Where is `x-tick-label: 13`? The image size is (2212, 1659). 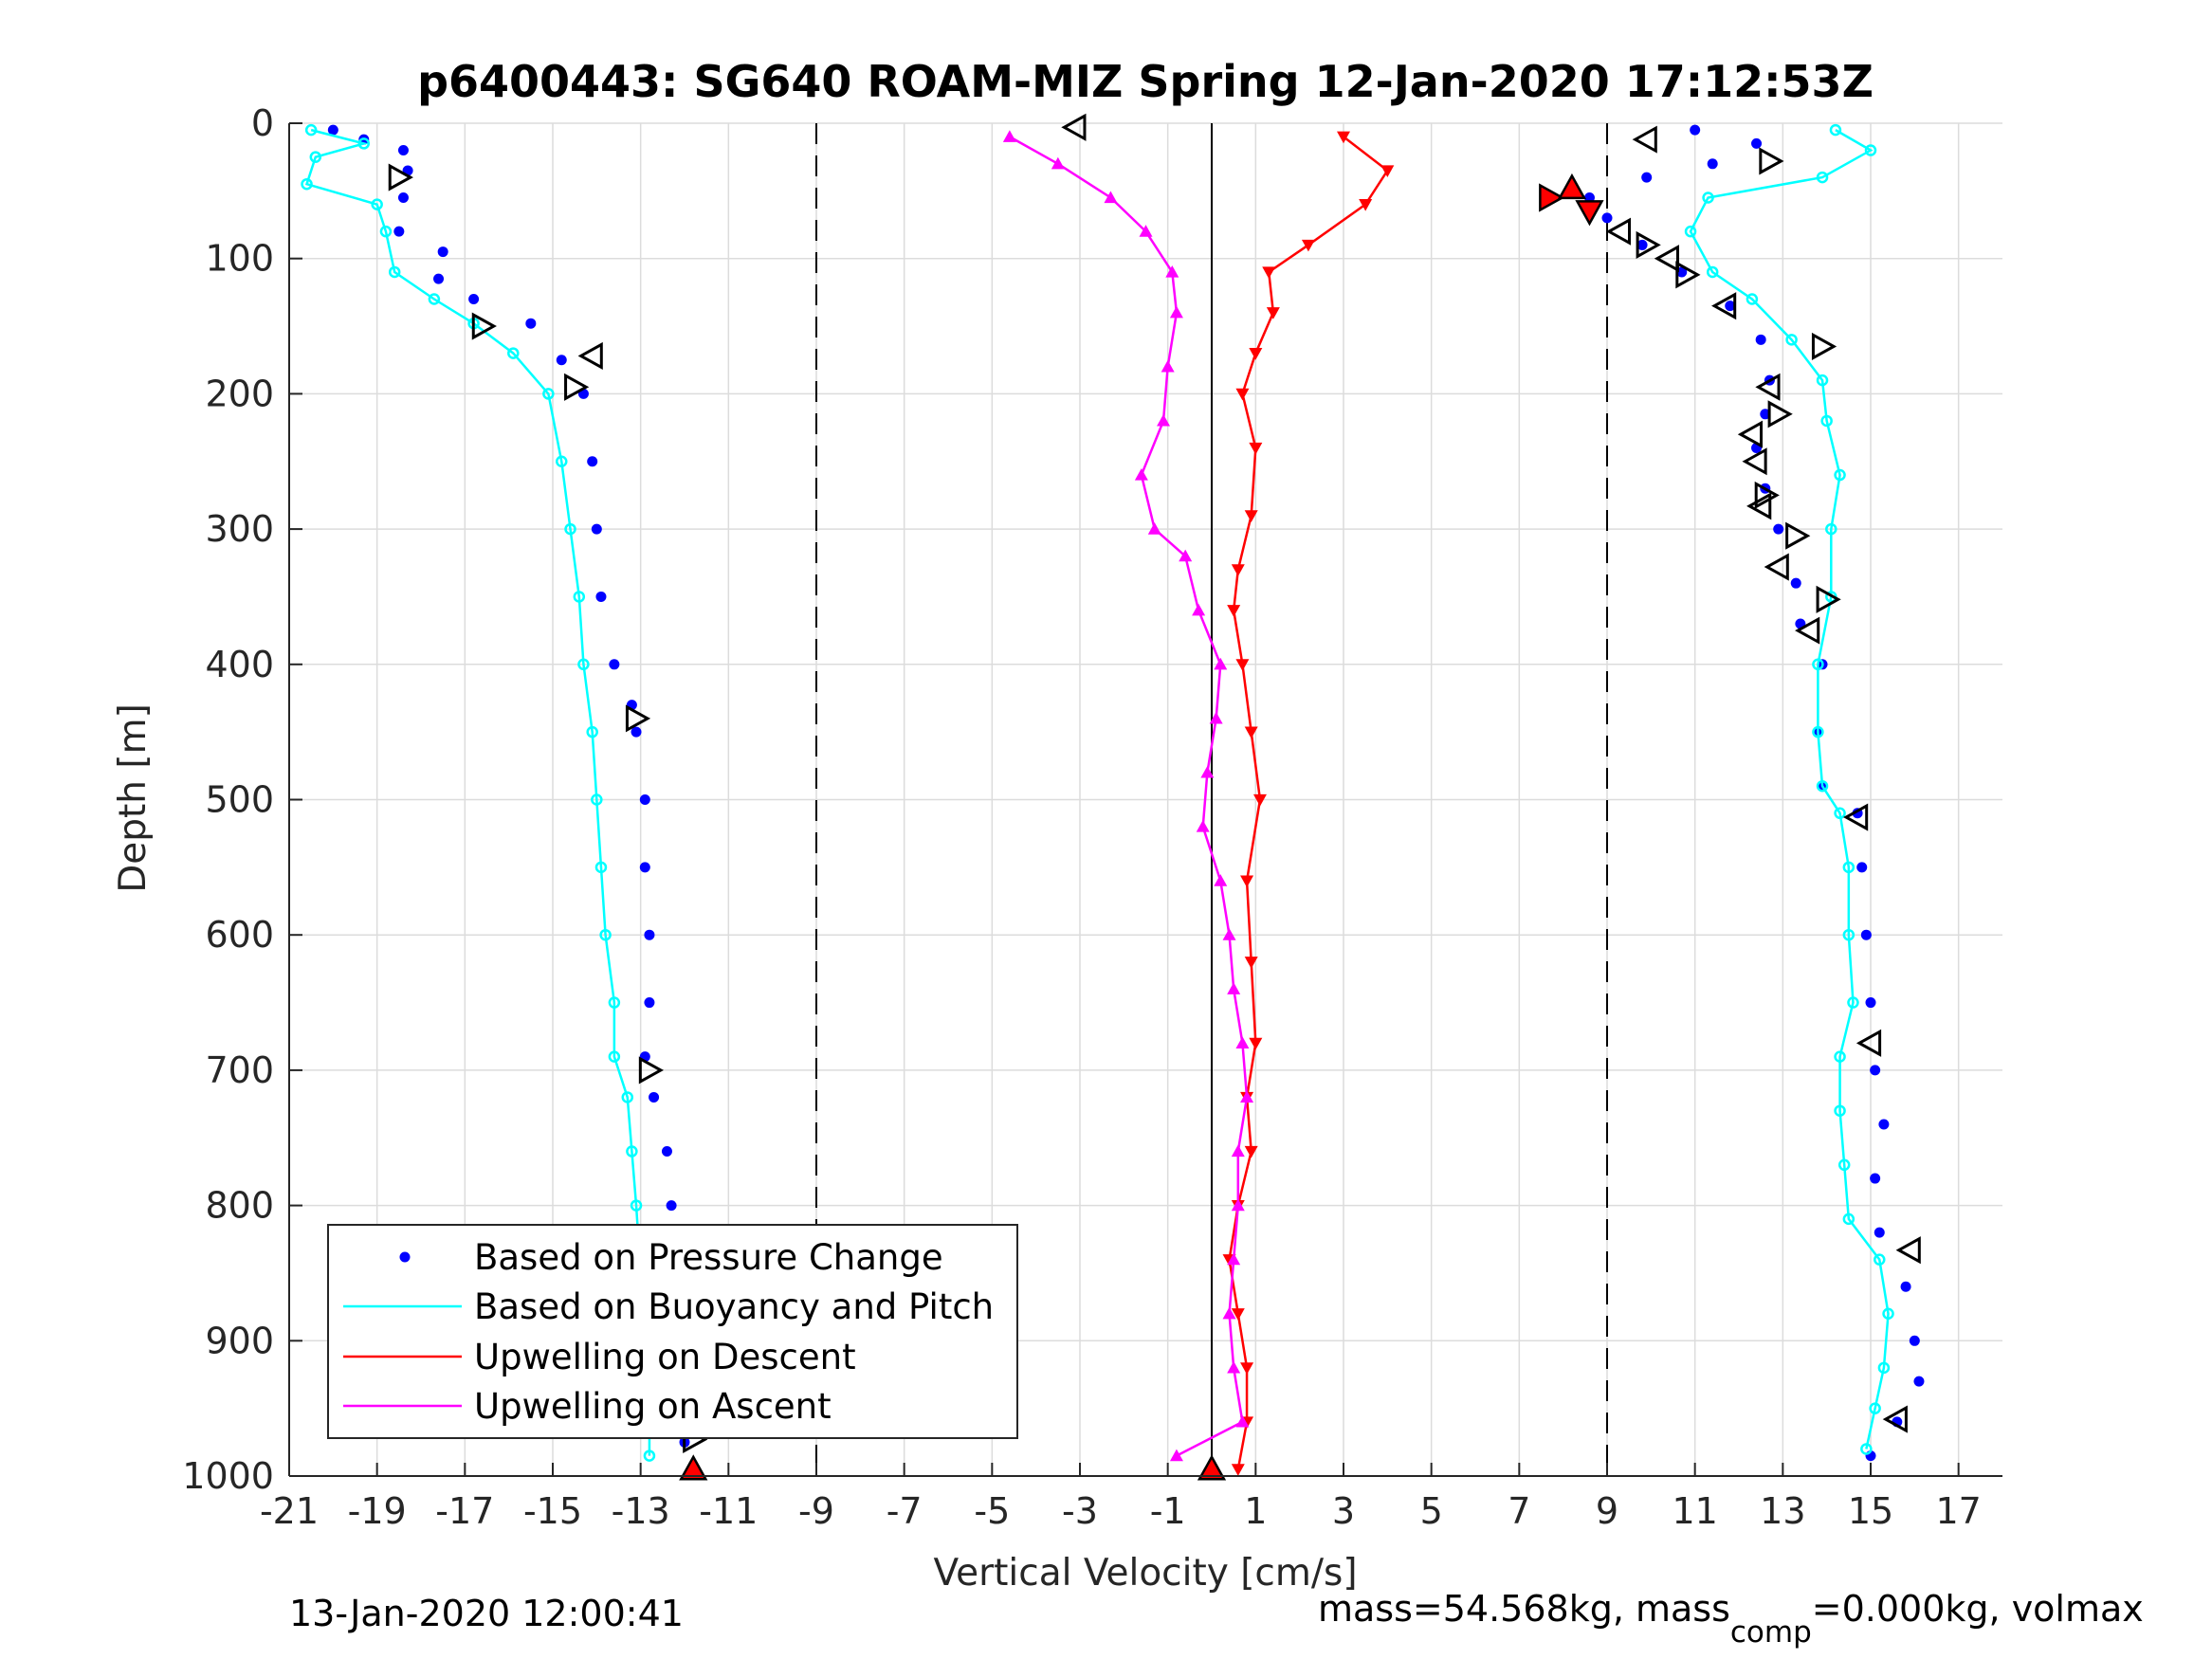
x-tick-label: 13 is located at coordinates (1782, 1511).